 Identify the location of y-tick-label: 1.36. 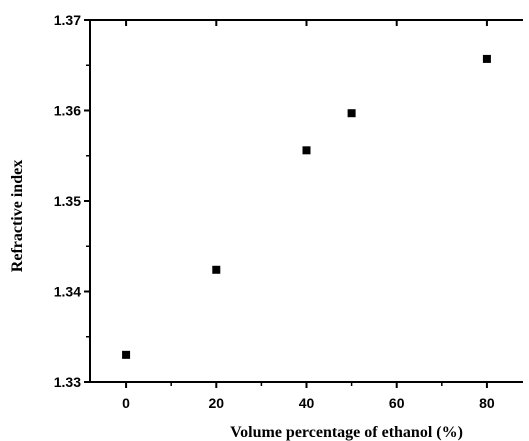
(67, 111).